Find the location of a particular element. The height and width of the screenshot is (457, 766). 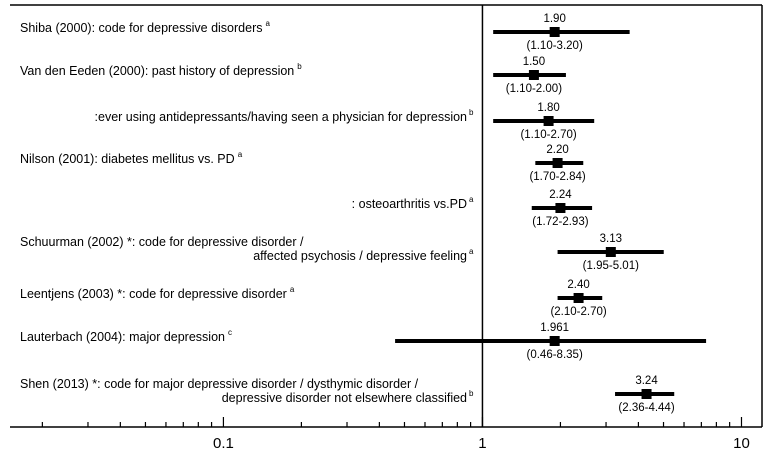

ci-label: (2.36-4.44) is located at coordinates (646, 408).